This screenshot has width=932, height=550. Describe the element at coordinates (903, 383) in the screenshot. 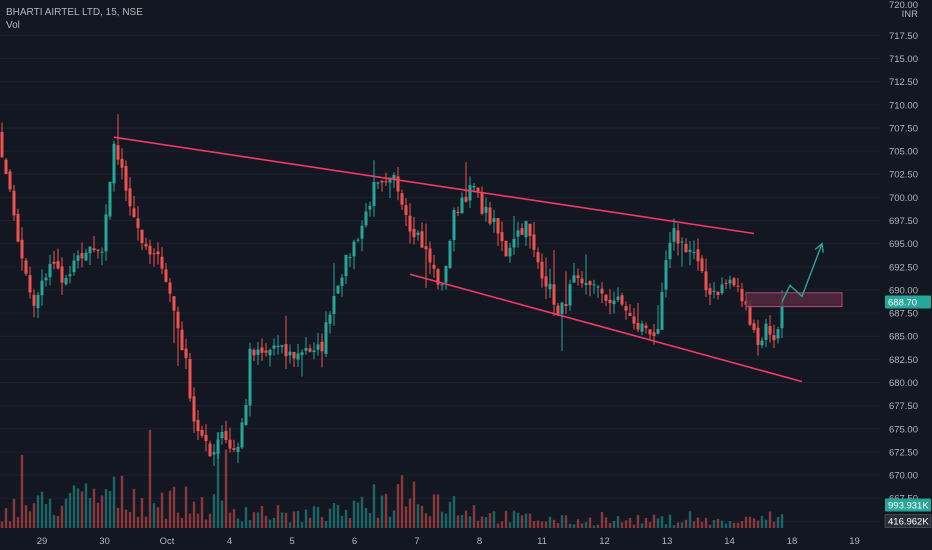

I see `price-tick-label: 680.00` at that location.